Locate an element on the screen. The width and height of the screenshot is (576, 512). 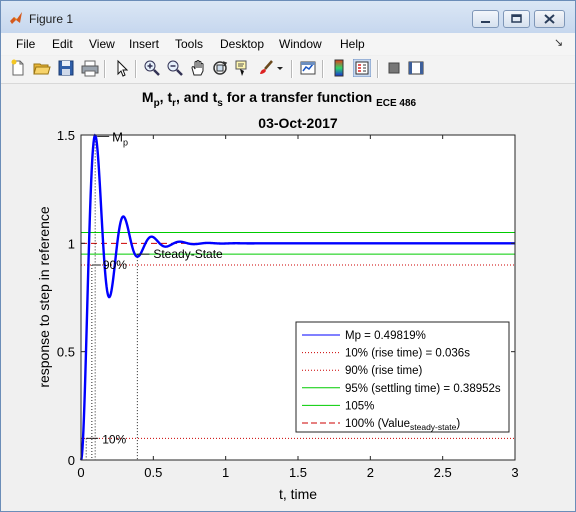
new-figure-icon is located at coordinates (18, 68).